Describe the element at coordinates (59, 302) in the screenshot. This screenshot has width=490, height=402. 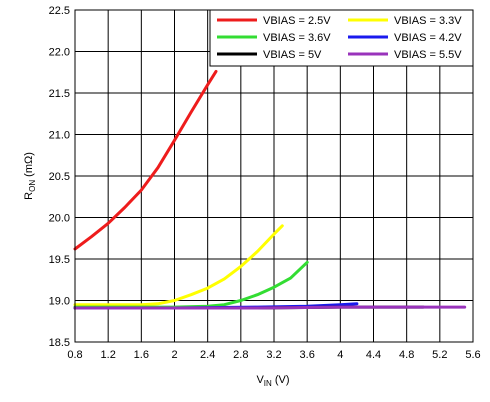
I see `y-tick-label: 19.0` at that location.